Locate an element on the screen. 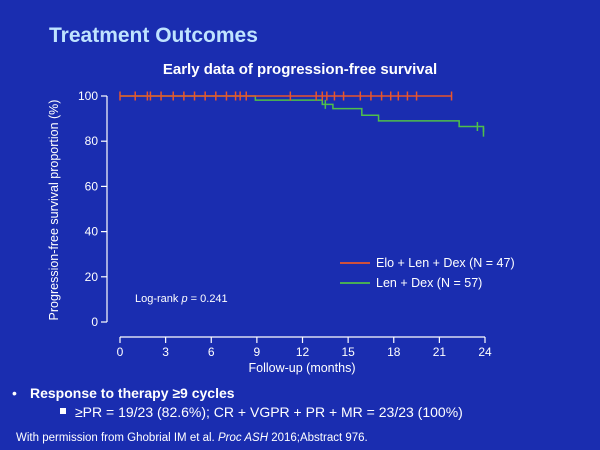 This screenshot has height=450, width=600. x-tick-label: 9 is located at coordinates (257, 352).